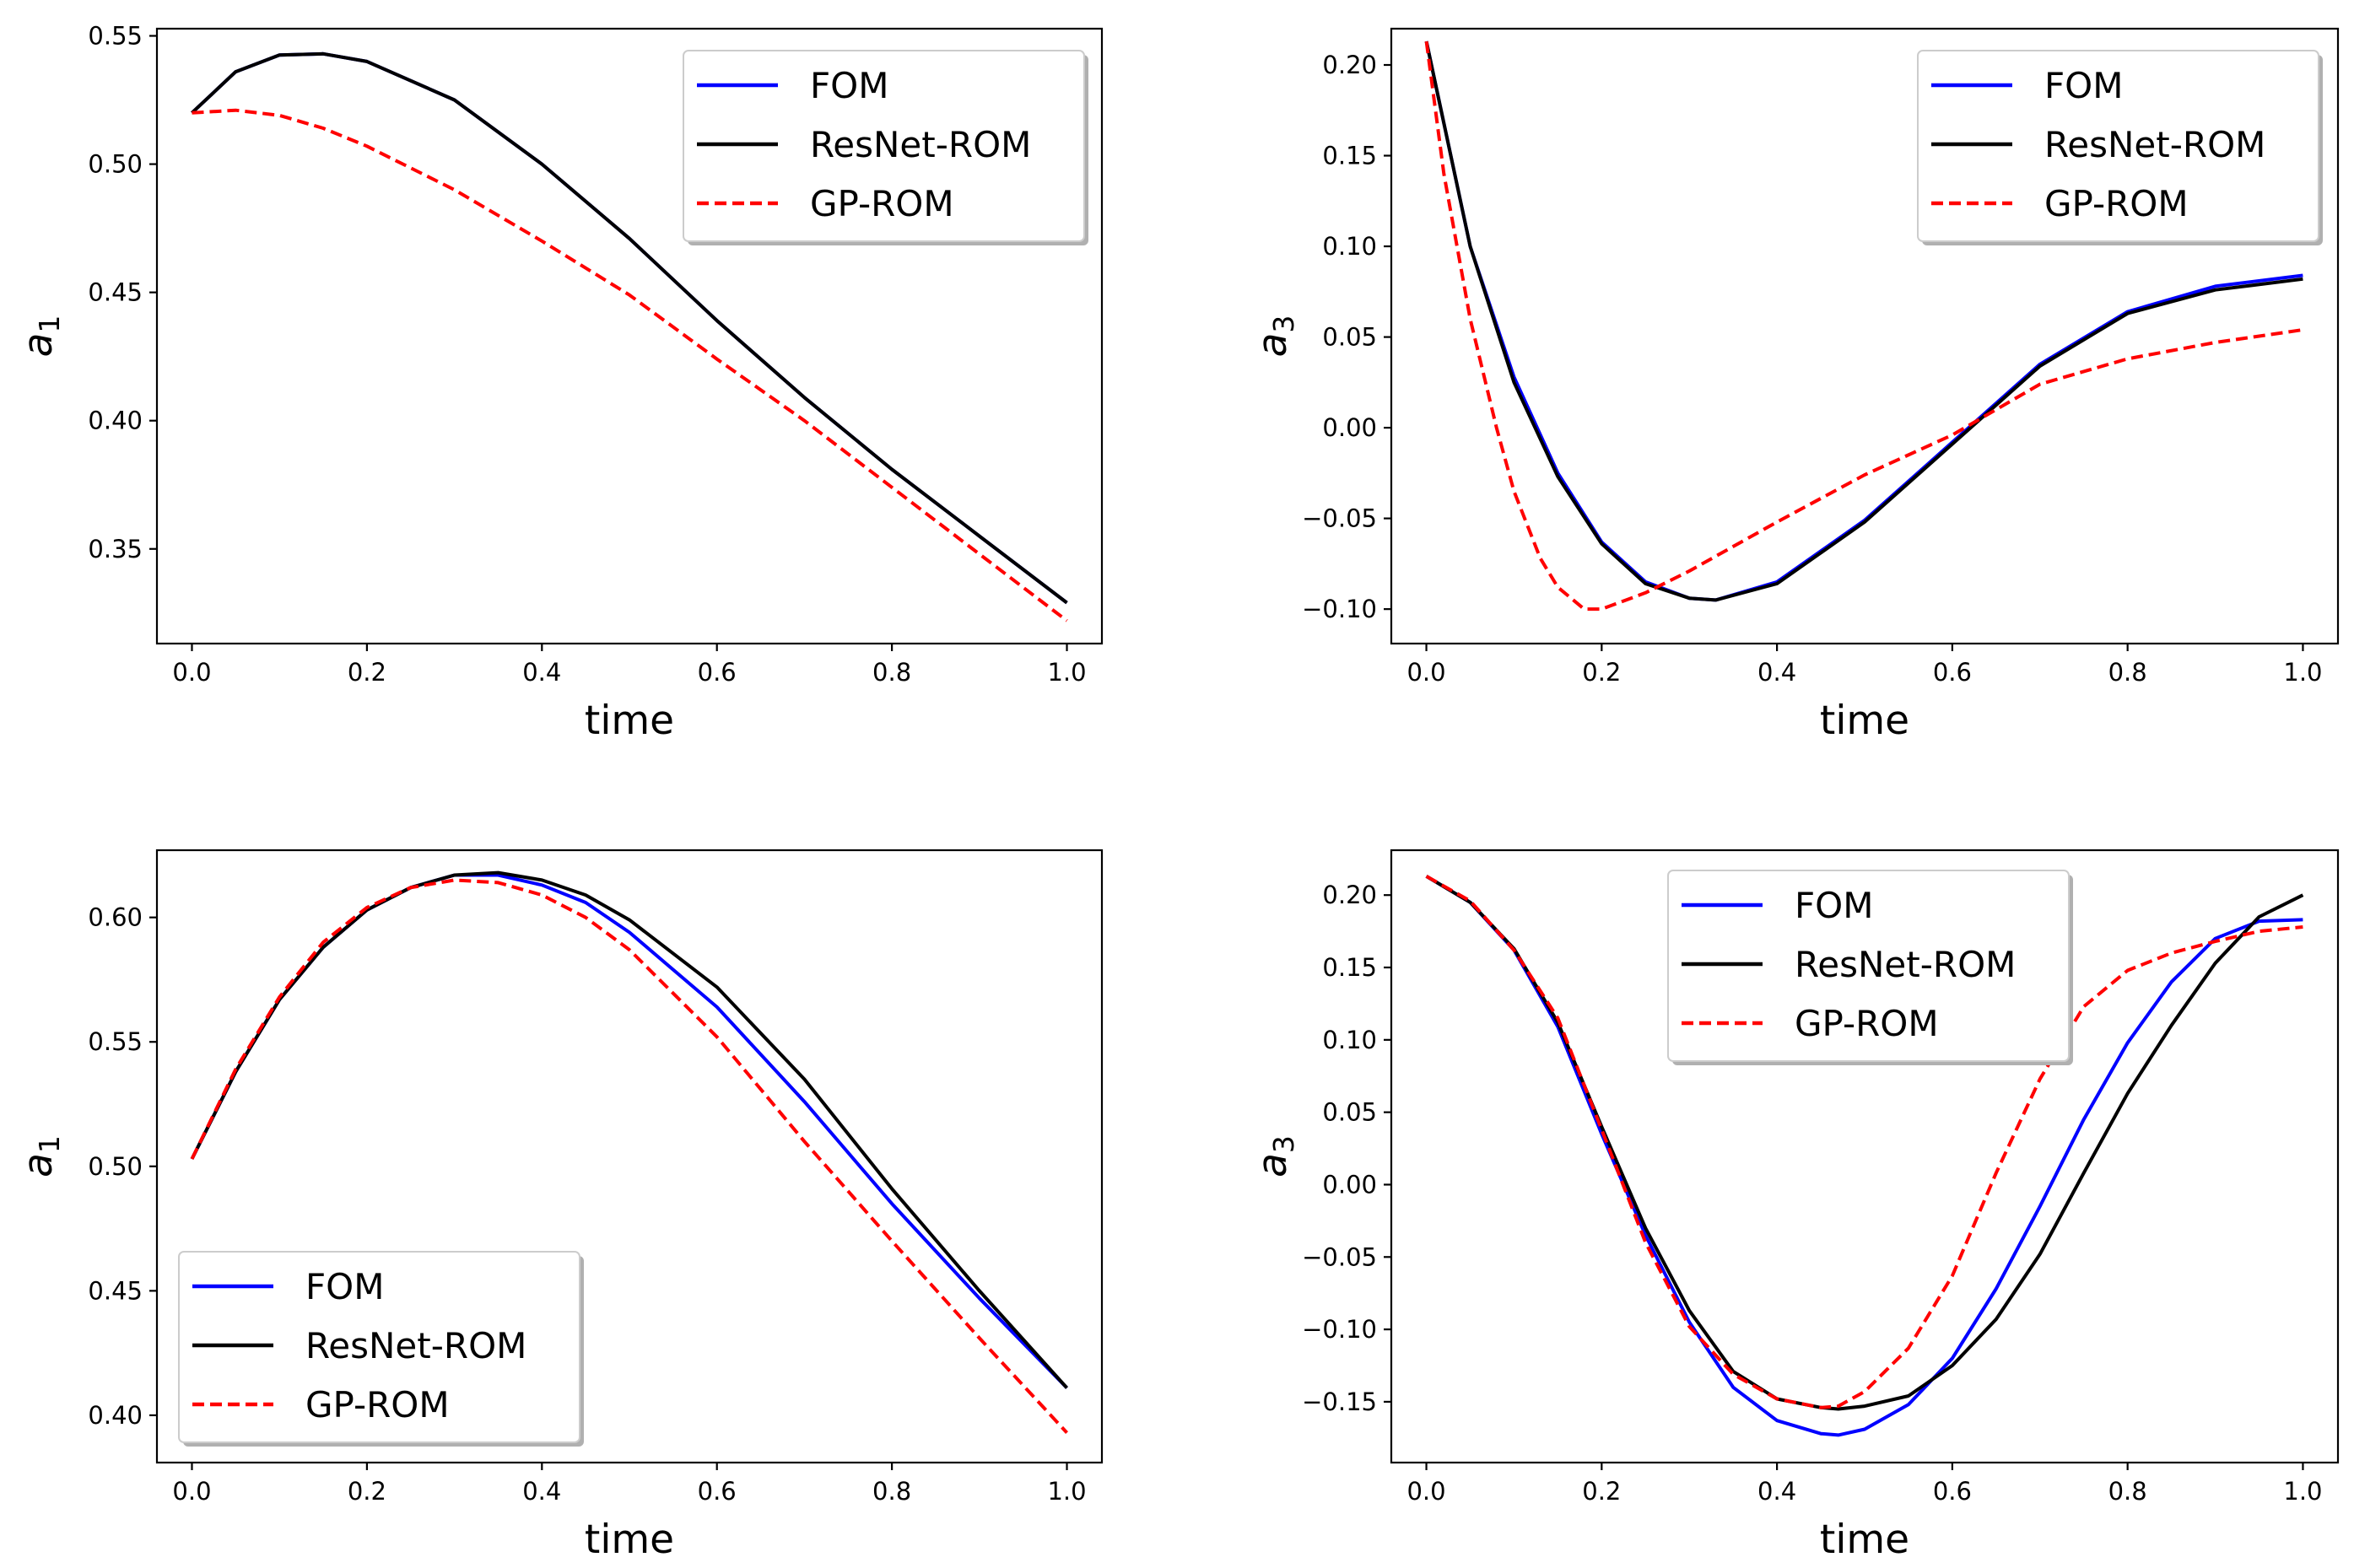  What do you see at coordinates (1339, 1401) in the screenshot?
I see `y-tick-label: −0.15` at bounding box center [1339, 1401].